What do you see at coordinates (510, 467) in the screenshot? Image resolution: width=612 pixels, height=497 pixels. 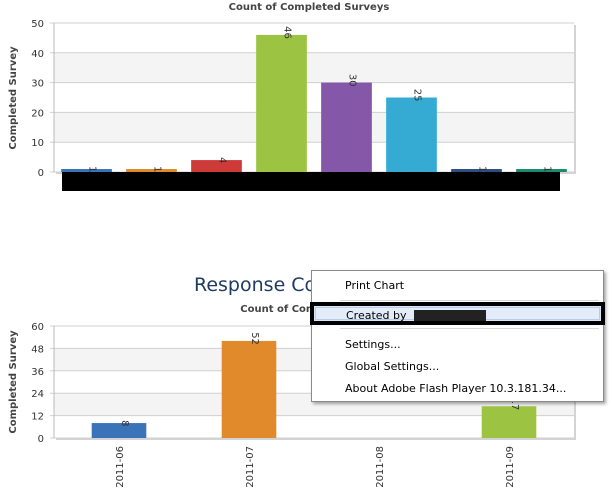 I see `x-tick-label: 2011-09` at bounding box center [510, 467].